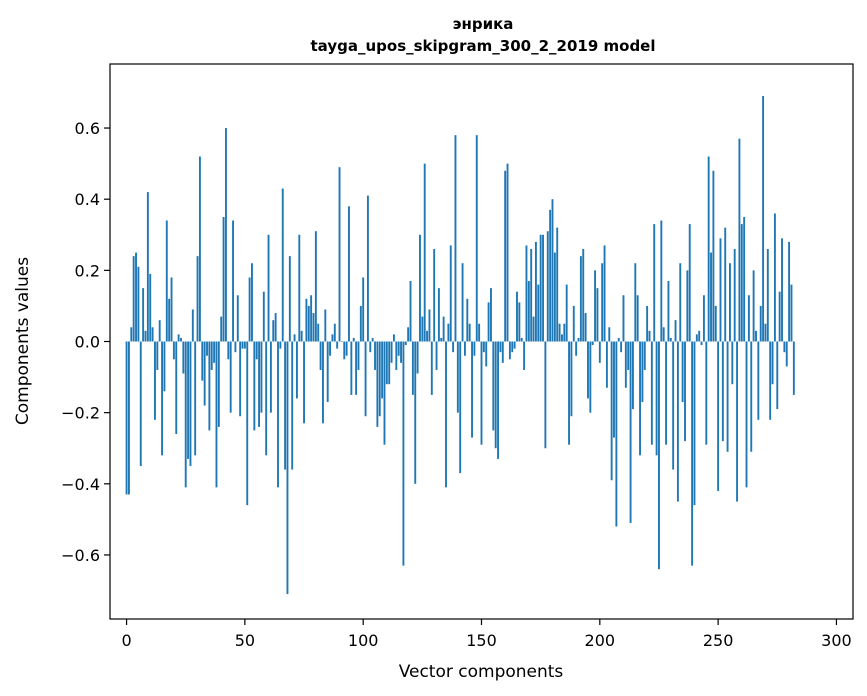 The height and width of the screenshot is (696, 867). What do you see at coordinates (483, 46) in the screenshot?
I see `chart-subtitle: tayga_upos_skipgram_300_2_2019 model` at bounding box center [483, 46].